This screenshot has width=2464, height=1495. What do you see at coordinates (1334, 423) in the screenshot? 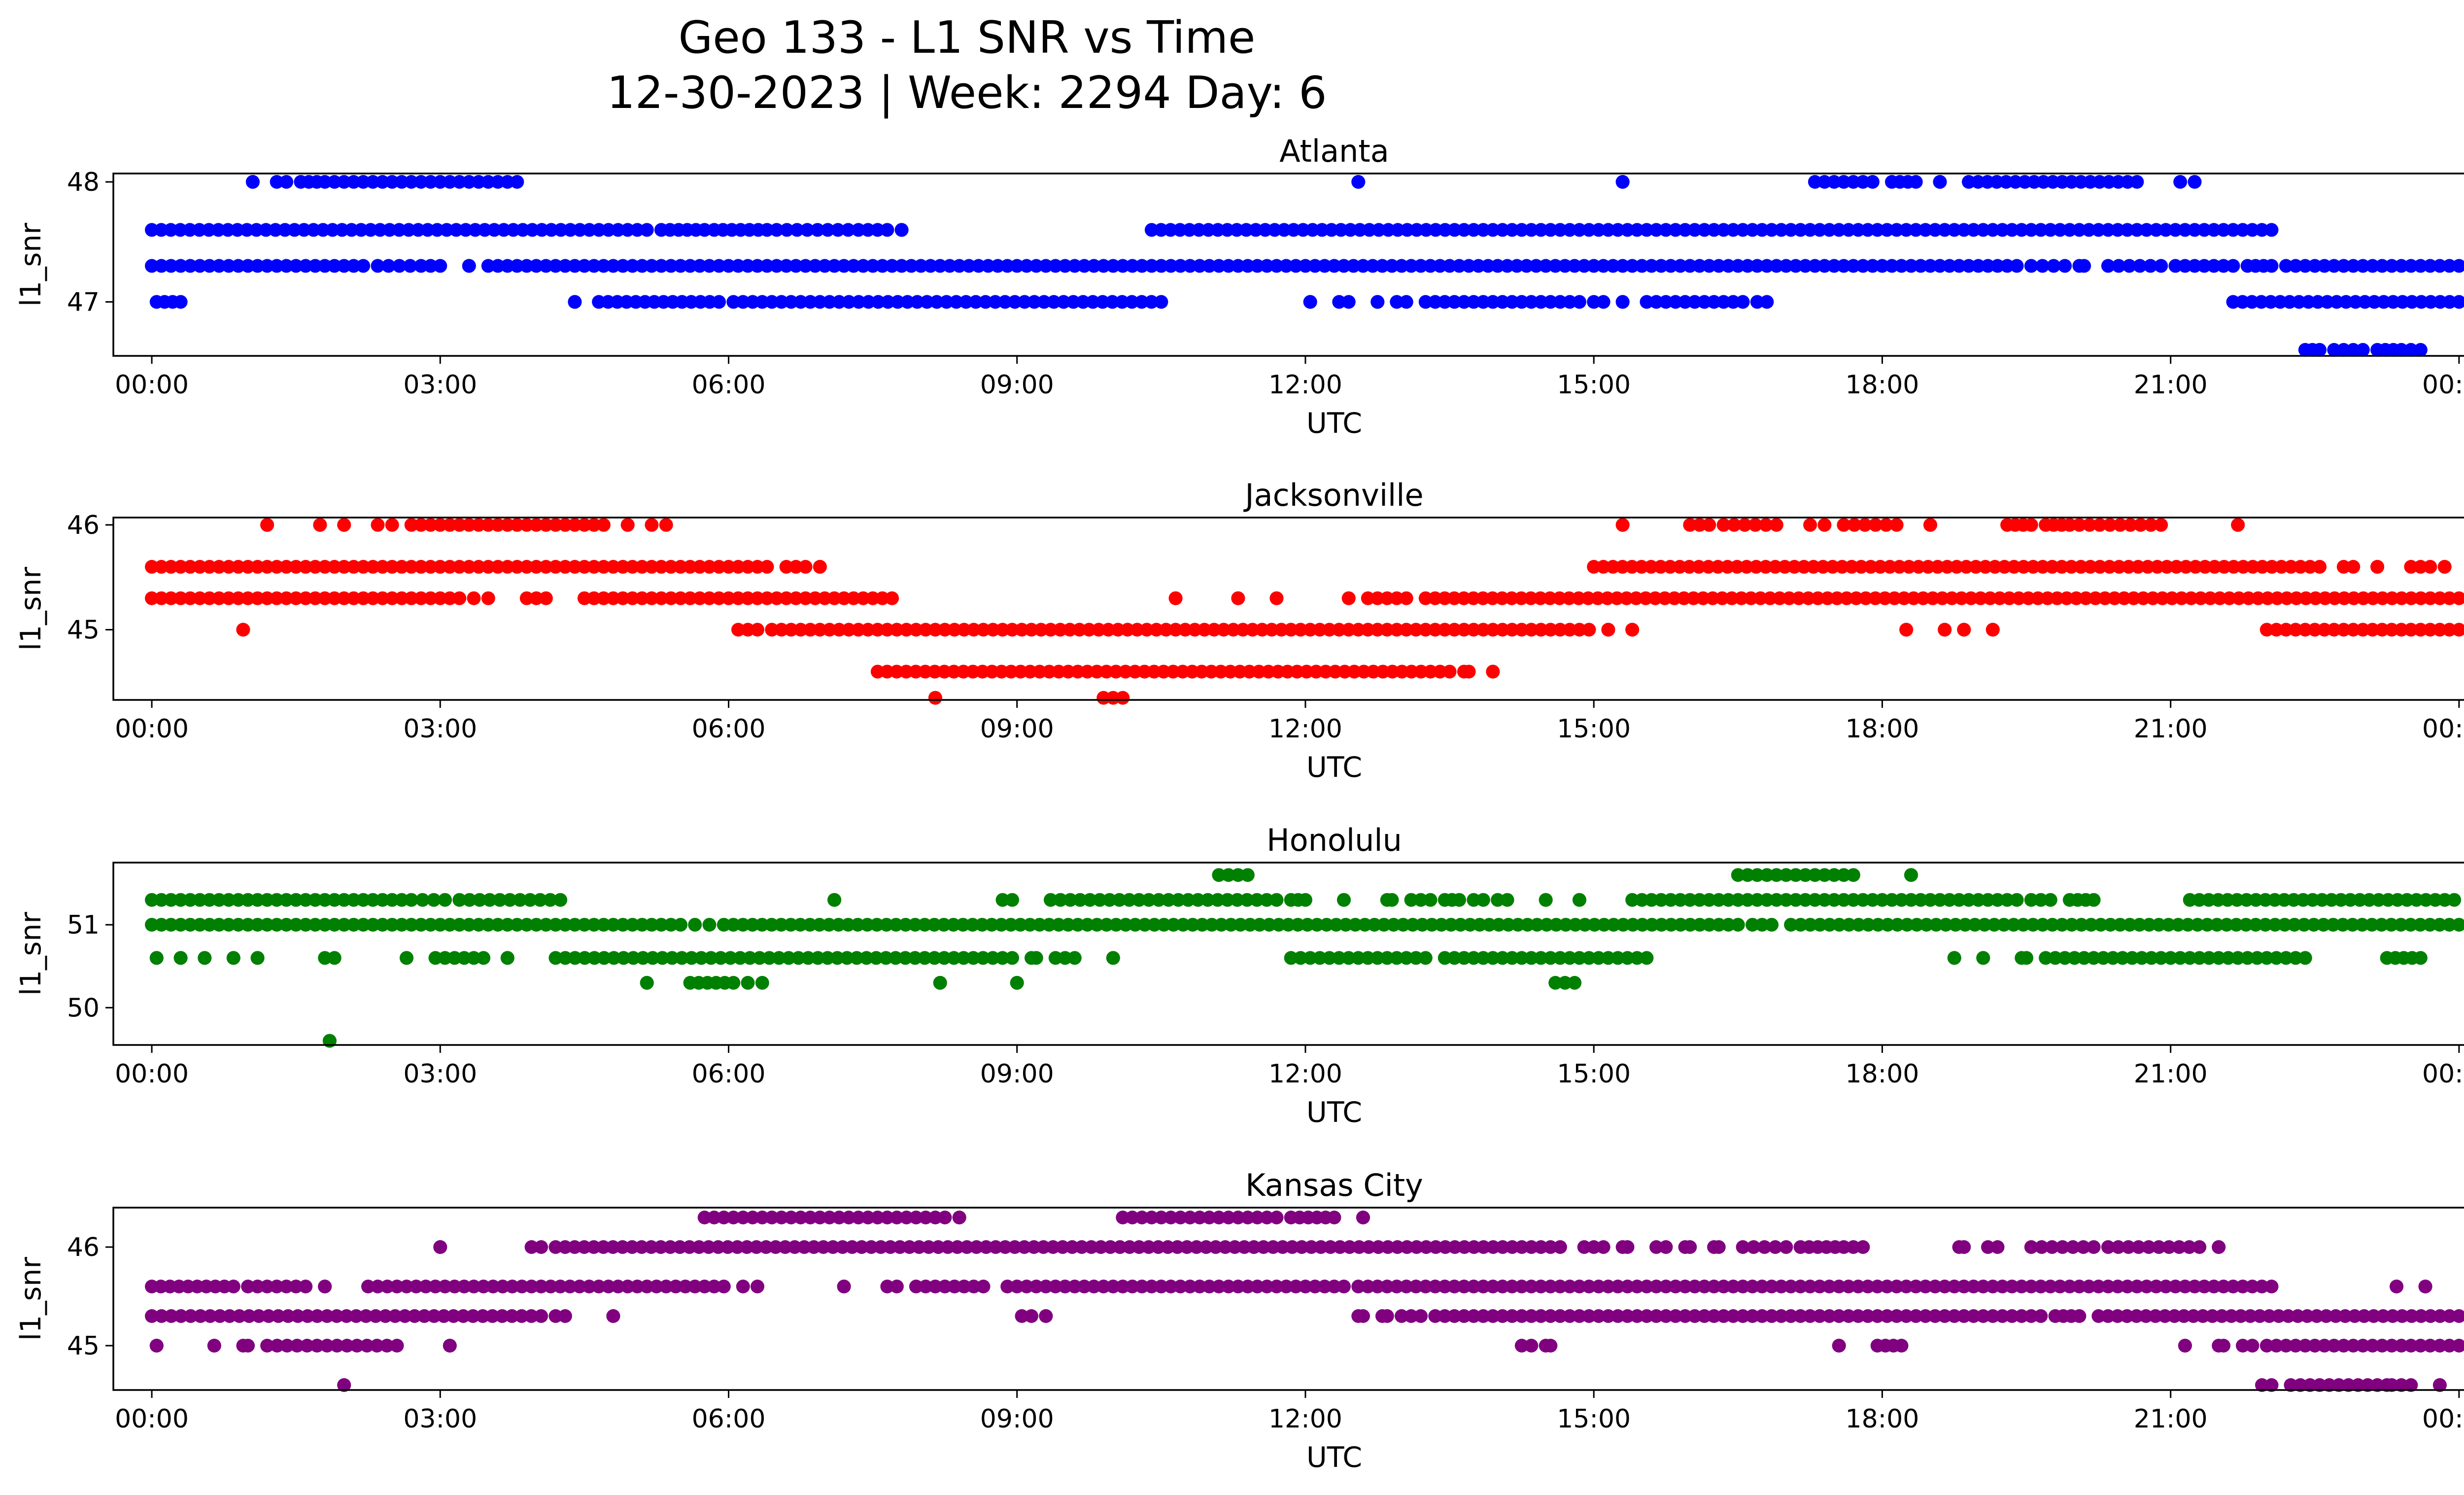
I see `x-axis-label: UTC` at bounding box center [1334, 423].